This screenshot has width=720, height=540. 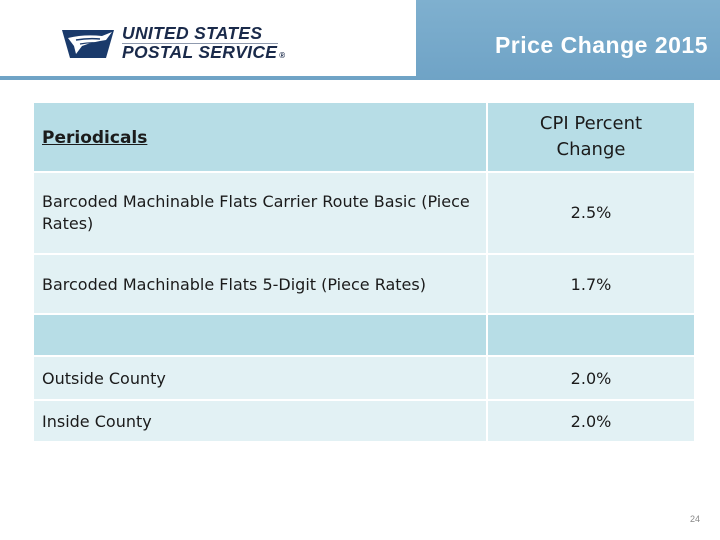 I want to click on row-value: 2.5%, so click(x=591, y=214).